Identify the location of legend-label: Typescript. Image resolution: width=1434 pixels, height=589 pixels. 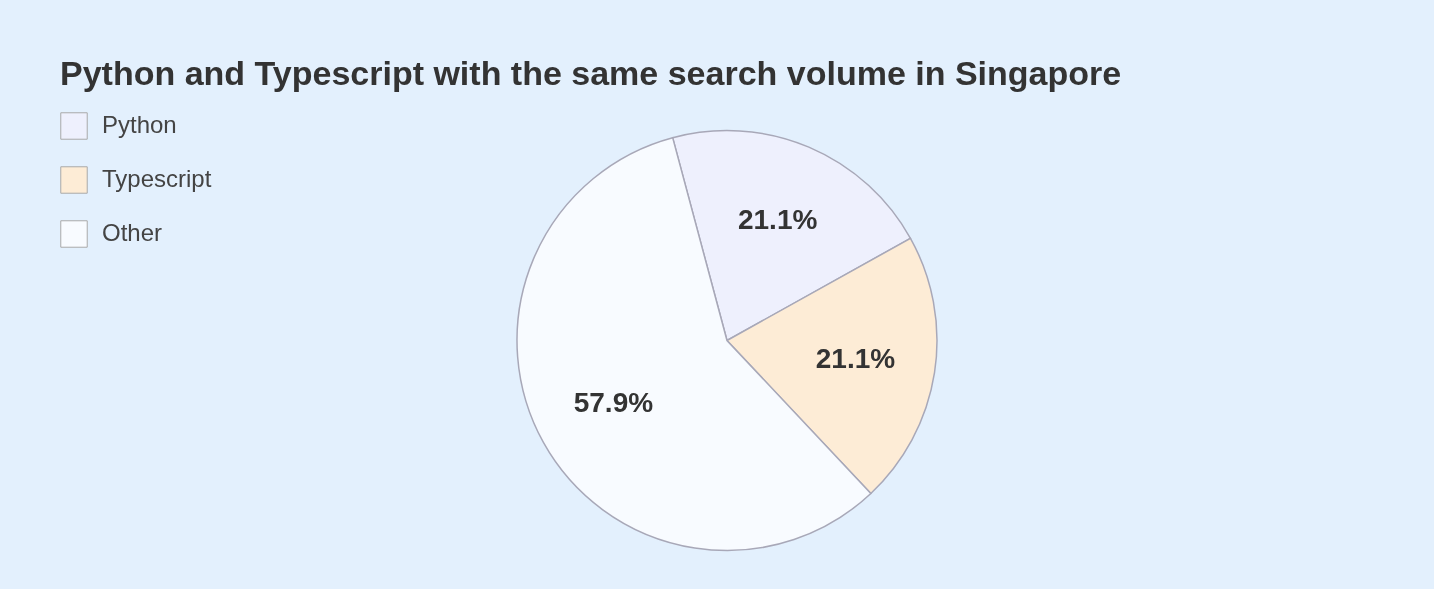
(157, 178).